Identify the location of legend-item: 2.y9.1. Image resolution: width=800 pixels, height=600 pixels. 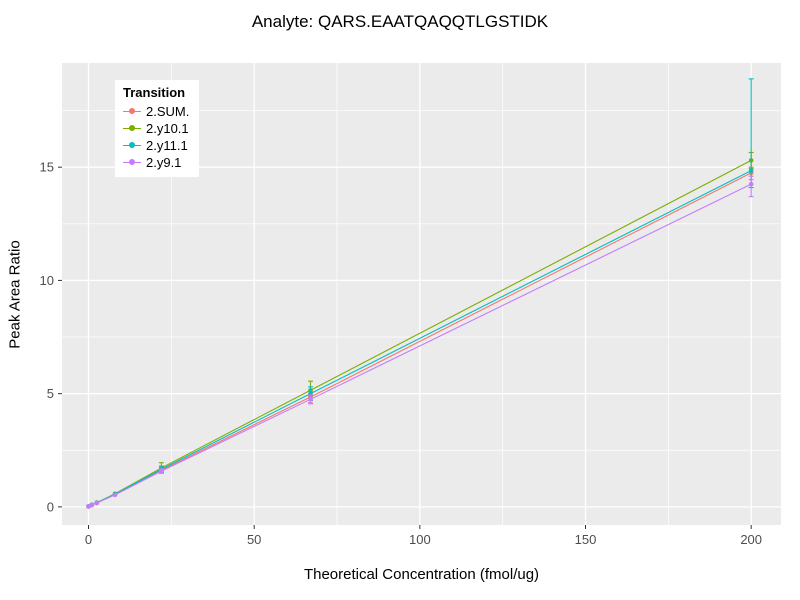
(156, 162).